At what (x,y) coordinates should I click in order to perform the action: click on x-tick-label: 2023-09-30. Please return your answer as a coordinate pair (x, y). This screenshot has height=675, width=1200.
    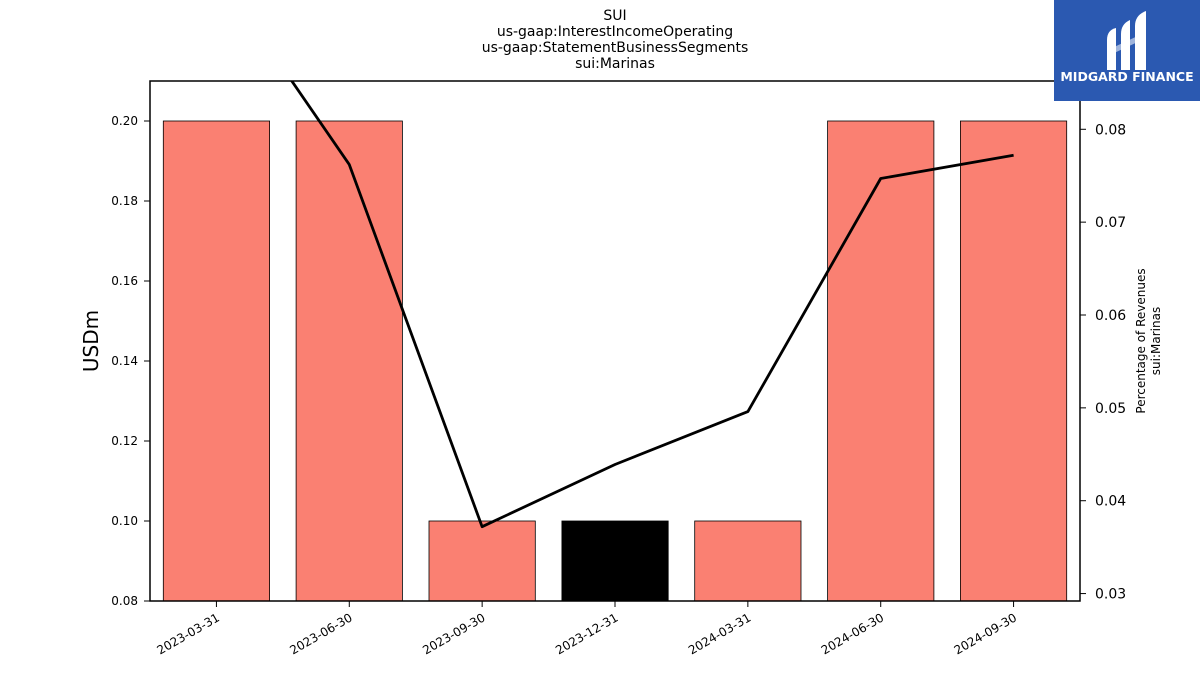
    Looking at the image, I should click on (453, 633).